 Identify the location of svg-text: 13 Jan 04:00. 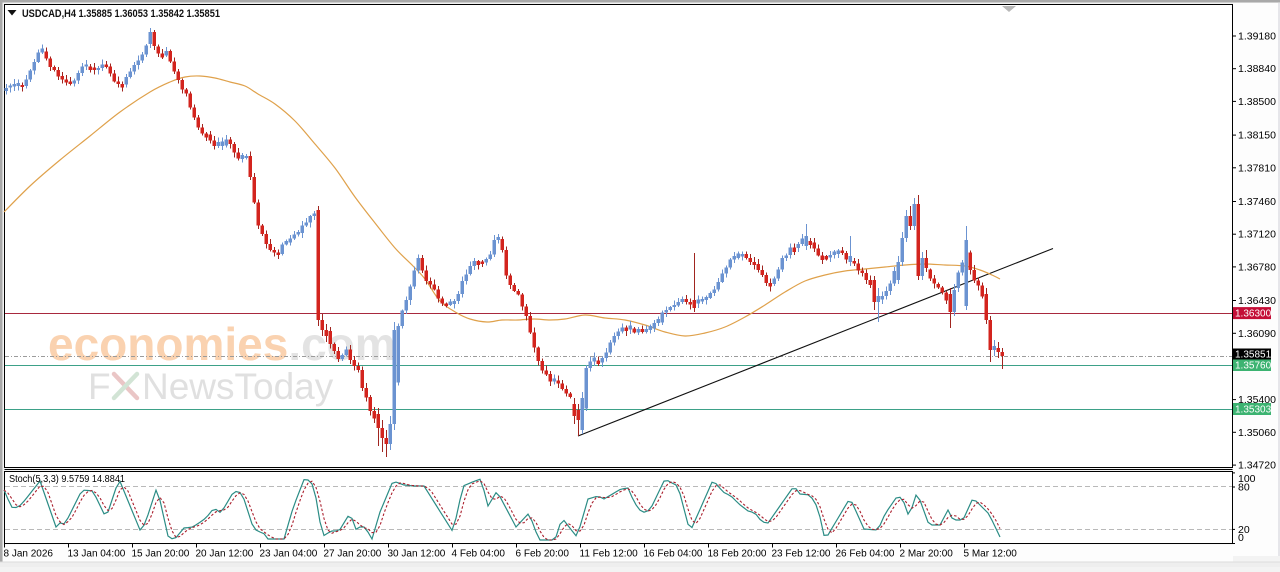
(97, 554).